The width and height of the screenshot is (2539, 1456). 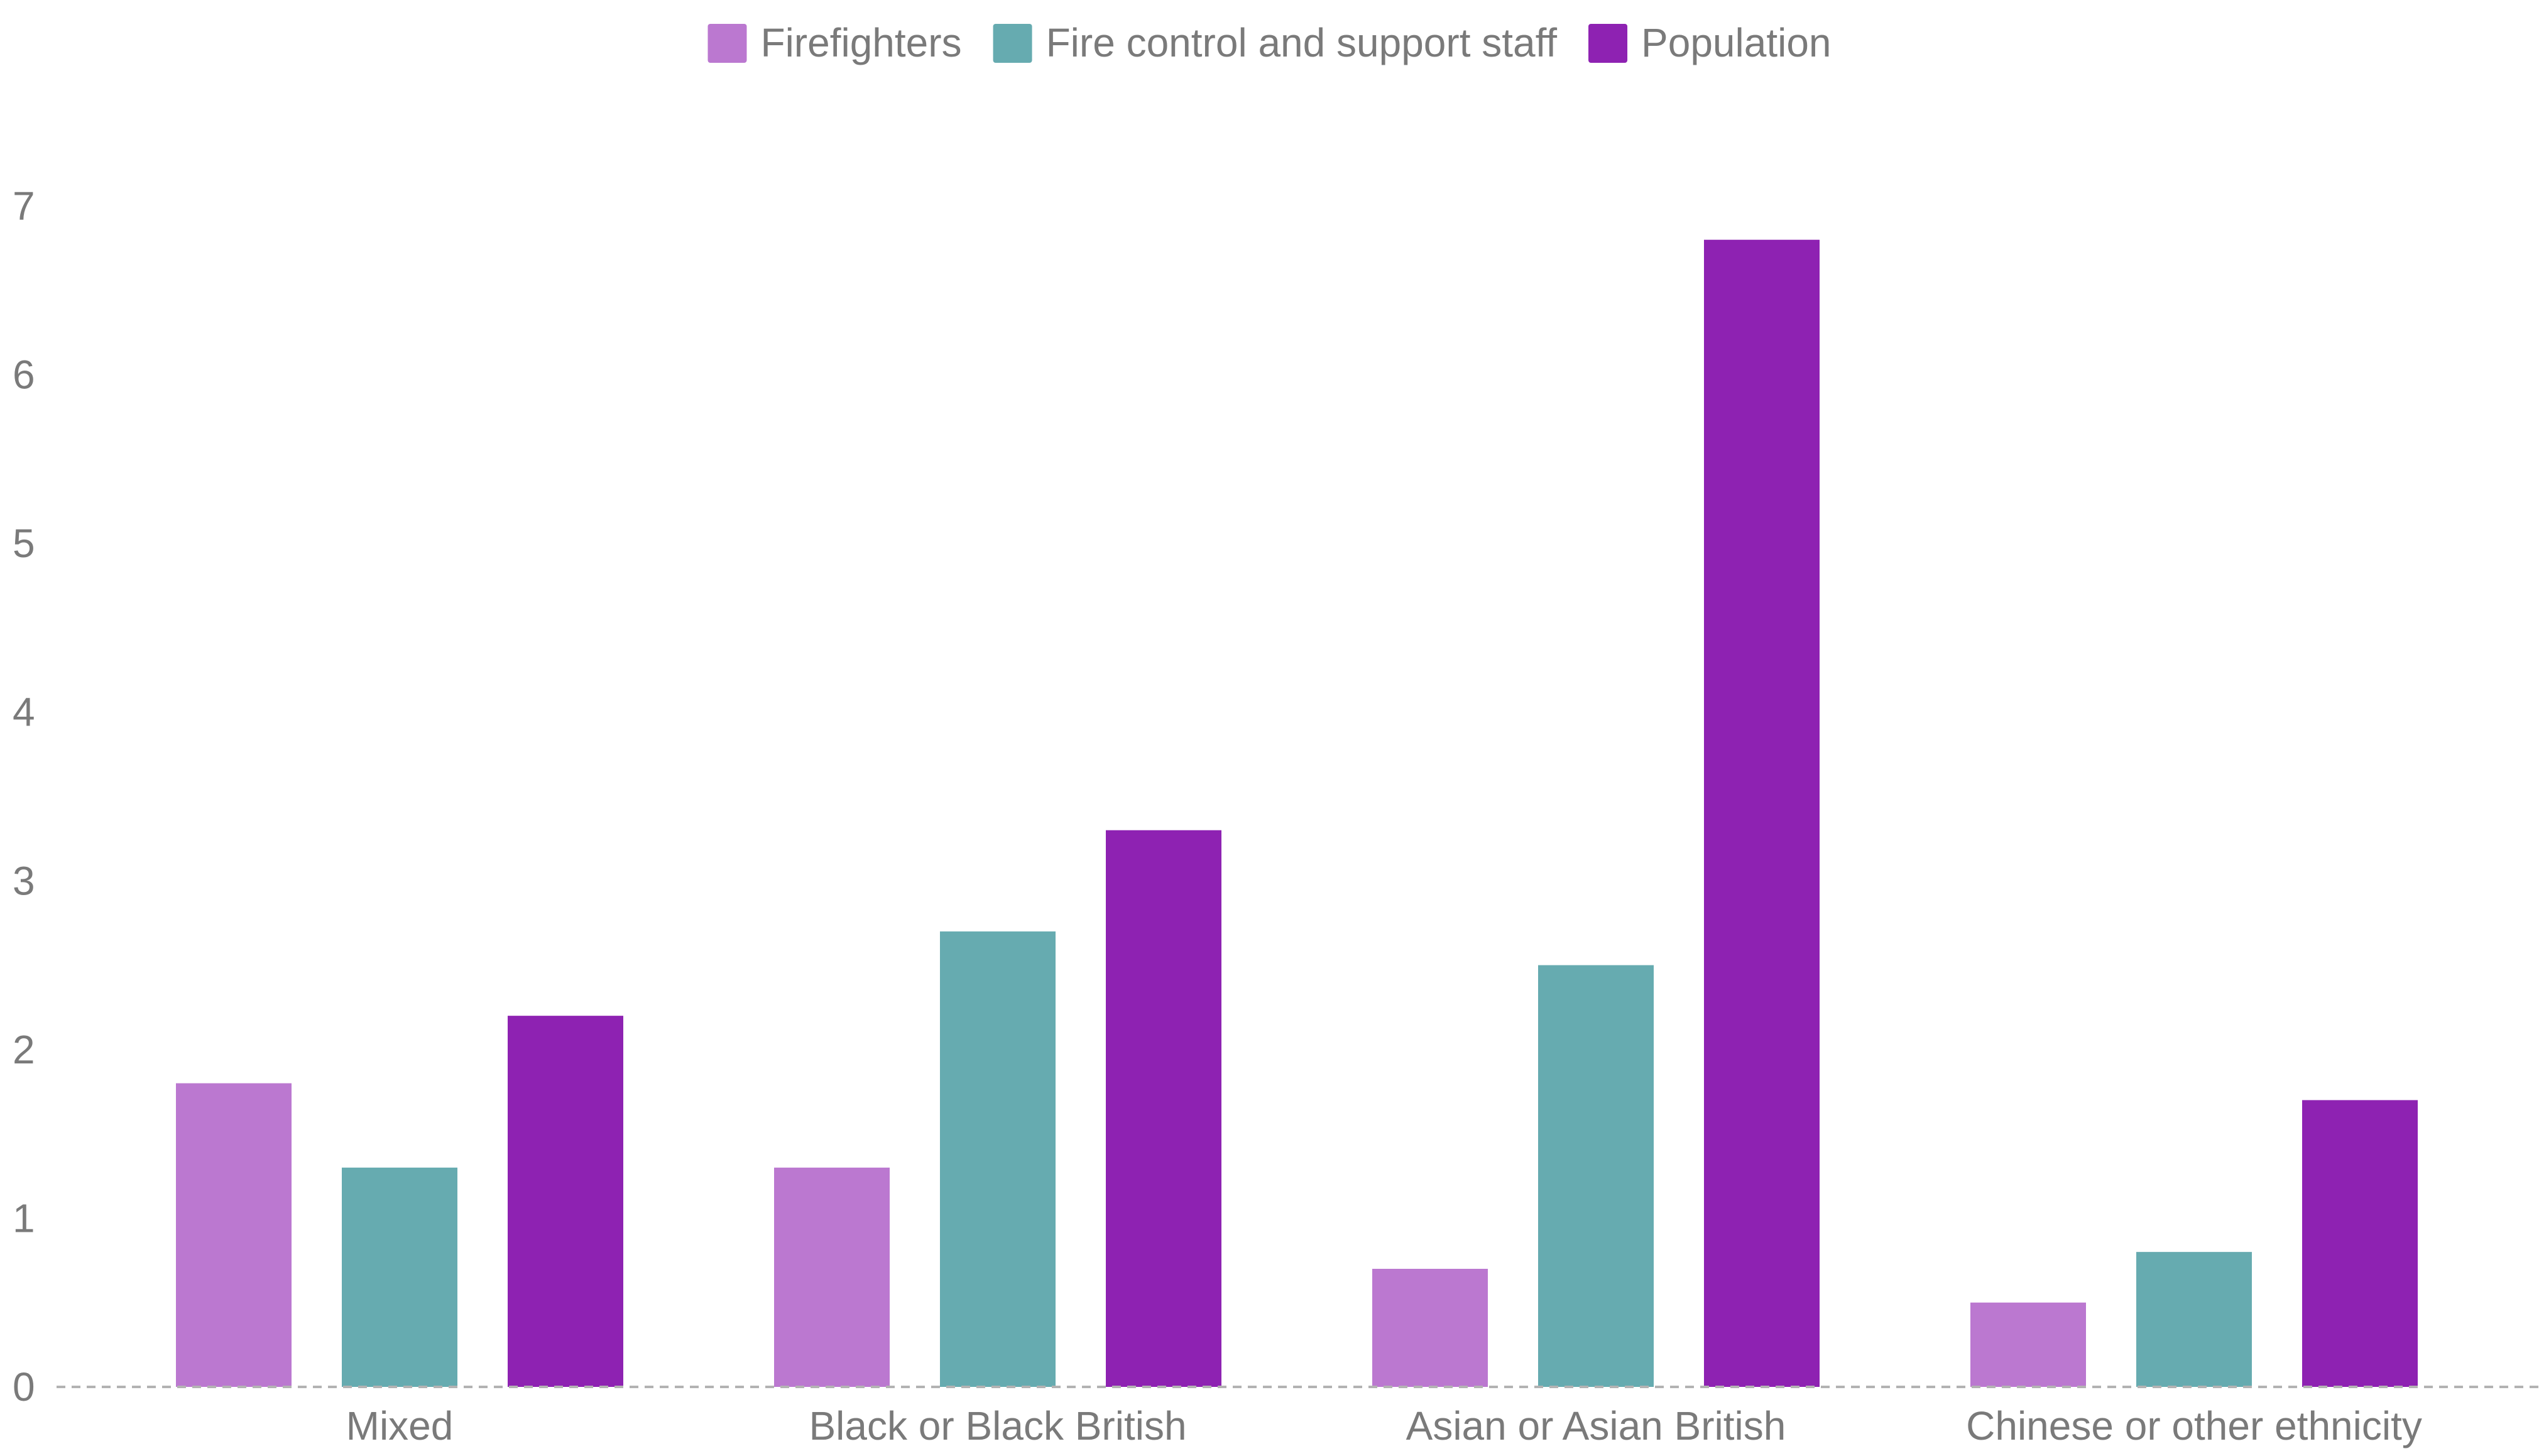 I want to click on y-axis: 0 1 2 3 4 5 6 7, so click(x=24, y=796).